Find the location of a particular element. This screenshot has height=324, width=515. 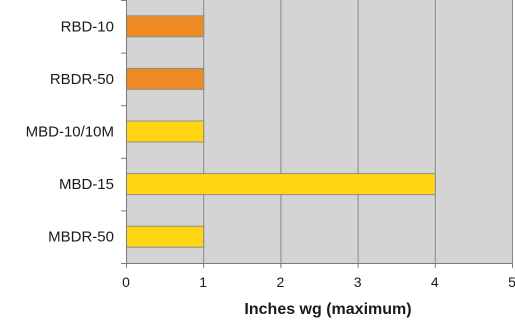

category-label: RBD-10 is located at coordinates (87, 26).